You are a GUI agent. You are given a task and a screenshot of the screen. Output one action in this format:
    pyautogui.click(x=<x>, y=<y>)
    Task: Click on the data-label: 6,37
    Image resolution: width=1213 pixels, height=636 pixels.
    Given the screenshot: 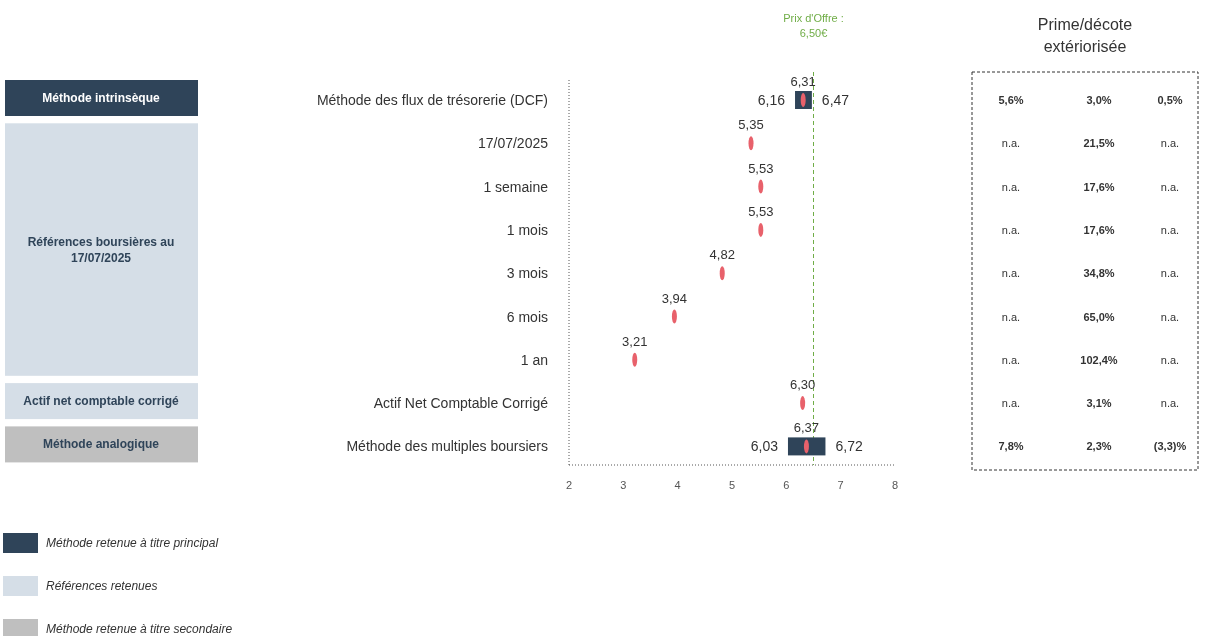 What is the action you would take?
    pyautogui.click(x=806, y=428)
    